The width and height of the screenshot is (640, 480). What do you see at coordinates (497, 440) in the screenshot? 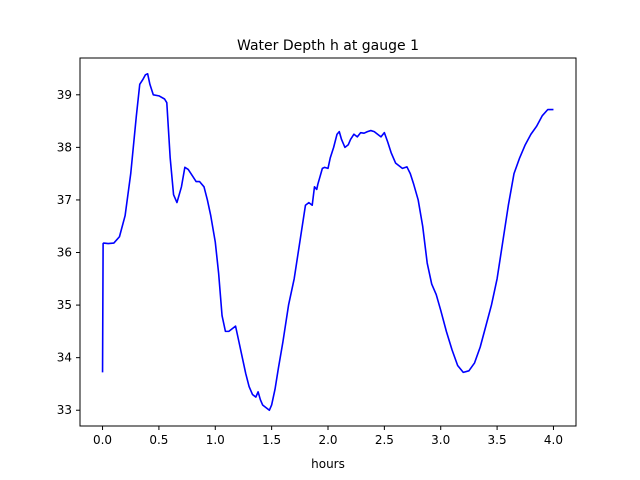
I see `x-tick-label: 3.5` at bounding box center [497, 440].